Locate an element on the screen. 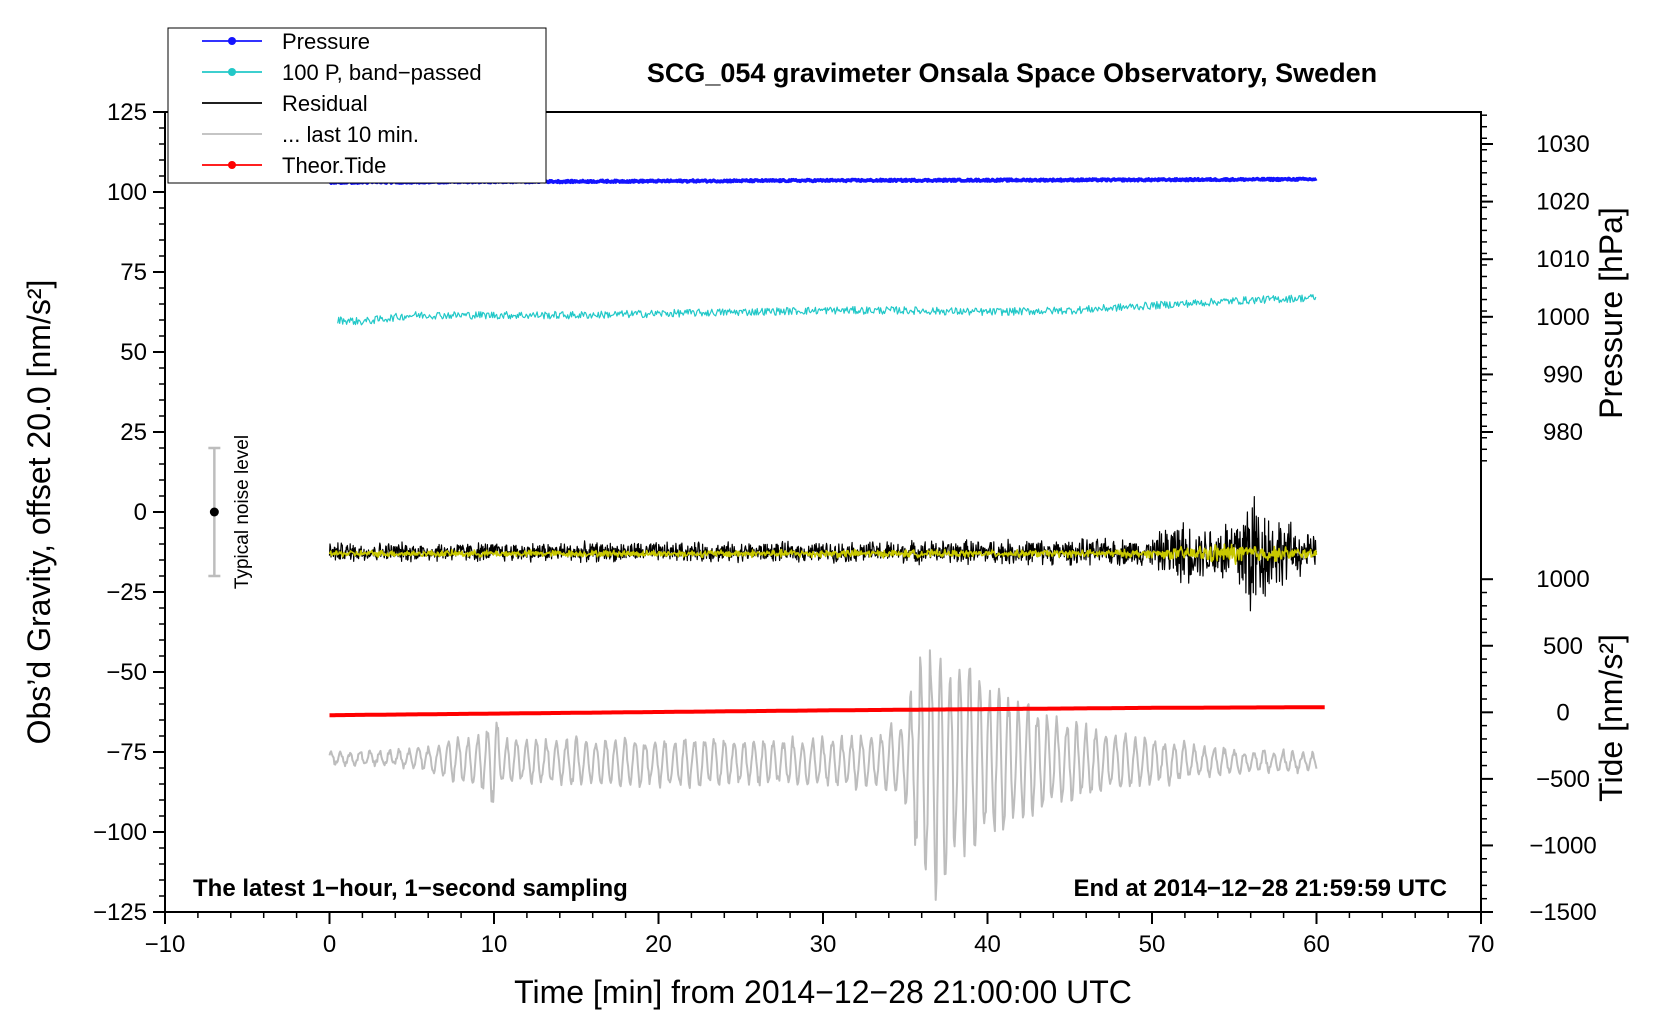 This screenshot has width=1660, height=1025. tide-tick-label: 500 is located at coordinates (1563, 646).